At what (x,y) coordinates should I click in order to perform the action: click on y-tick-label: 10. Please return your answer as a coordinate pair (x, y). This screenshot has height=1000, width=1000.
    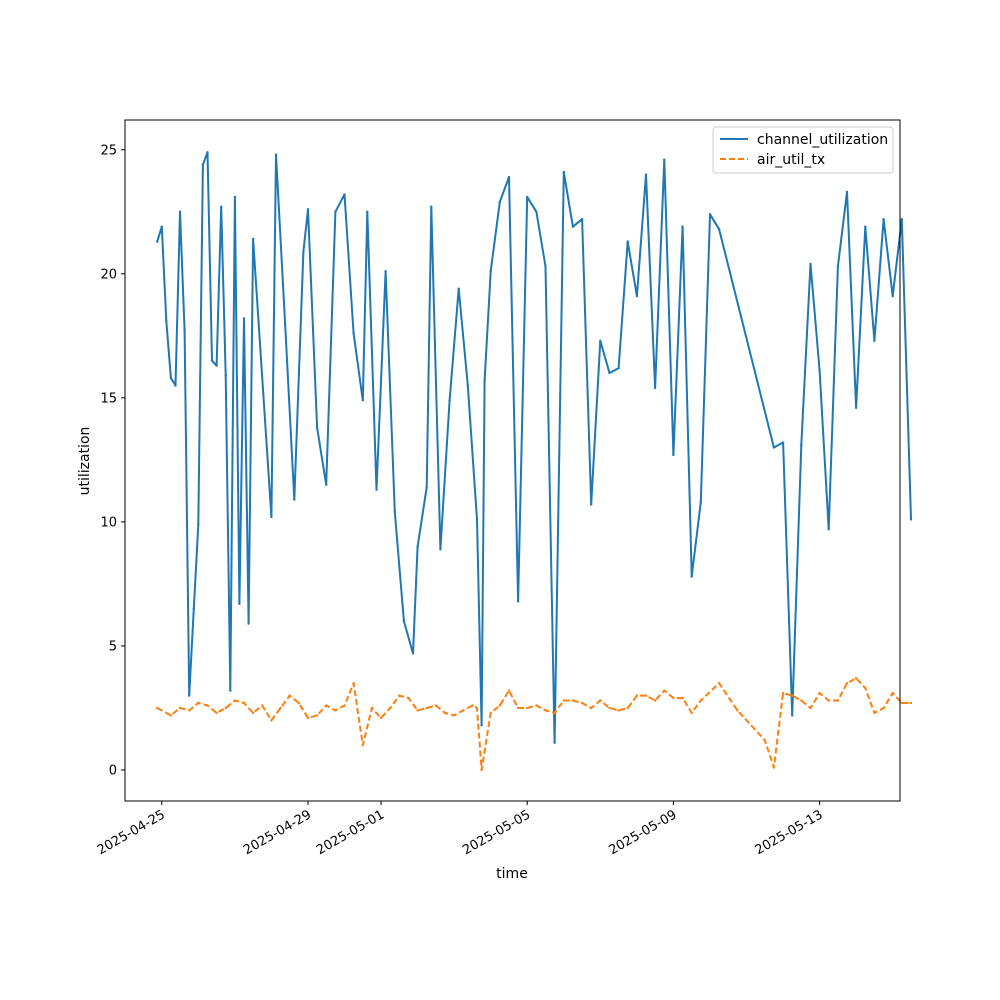
    Looking at the image, I should click on (108, 522).